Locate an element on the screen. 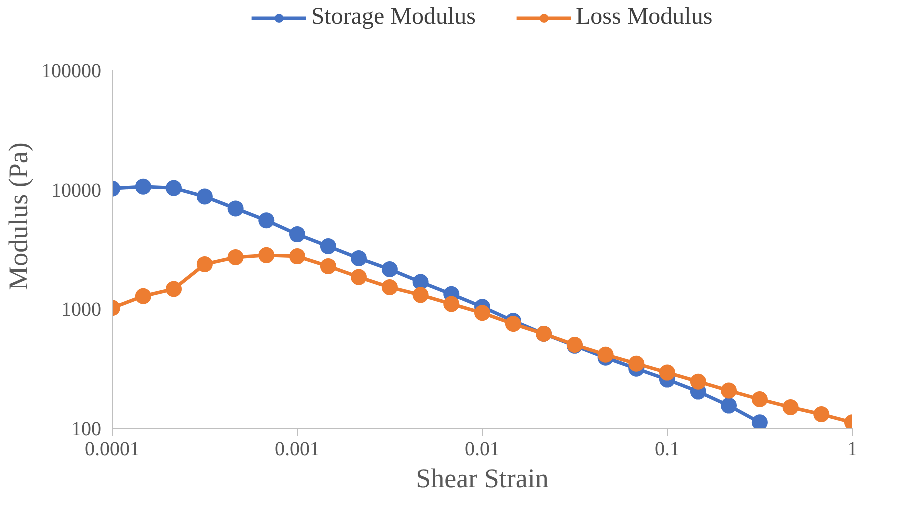 Image resolution: width=901 pixels, height=520 pixels. y-tick-label: 10000 is located at coordinates (77, 191).